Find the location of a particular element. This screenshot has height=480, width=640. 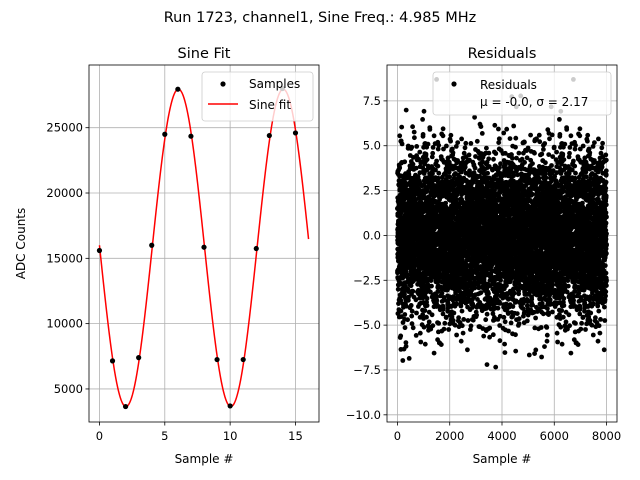

sine-fit-legend: Samples Sine fit is located at coordinates (257, 96).